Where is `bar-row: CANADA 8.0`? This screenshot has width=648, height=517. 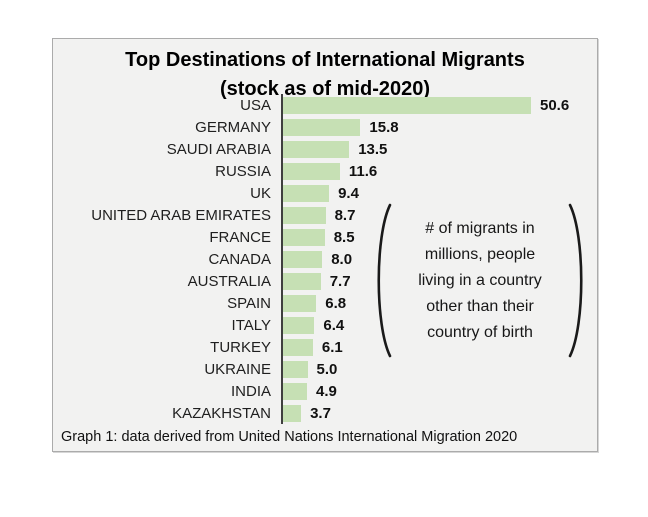 bar-row: CANADA 8.0 is located at coordinates (325, 259).